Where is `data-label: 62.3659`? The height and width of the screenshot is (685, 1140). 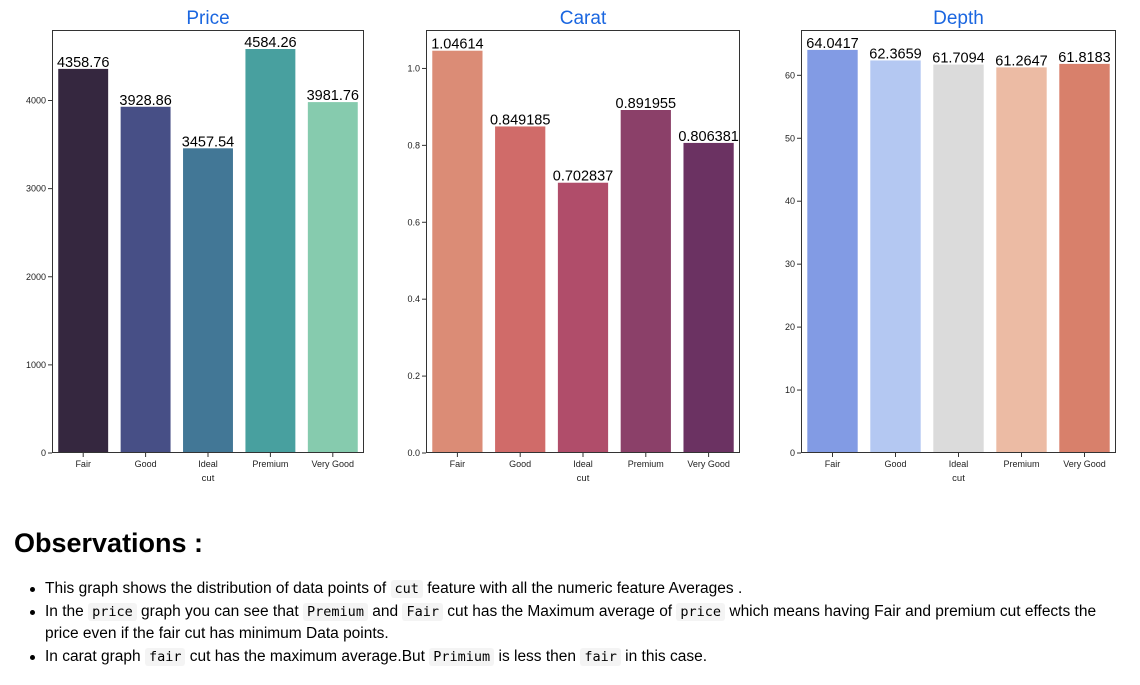
data-label: 62.3659 is located at coordinates (895, 54).